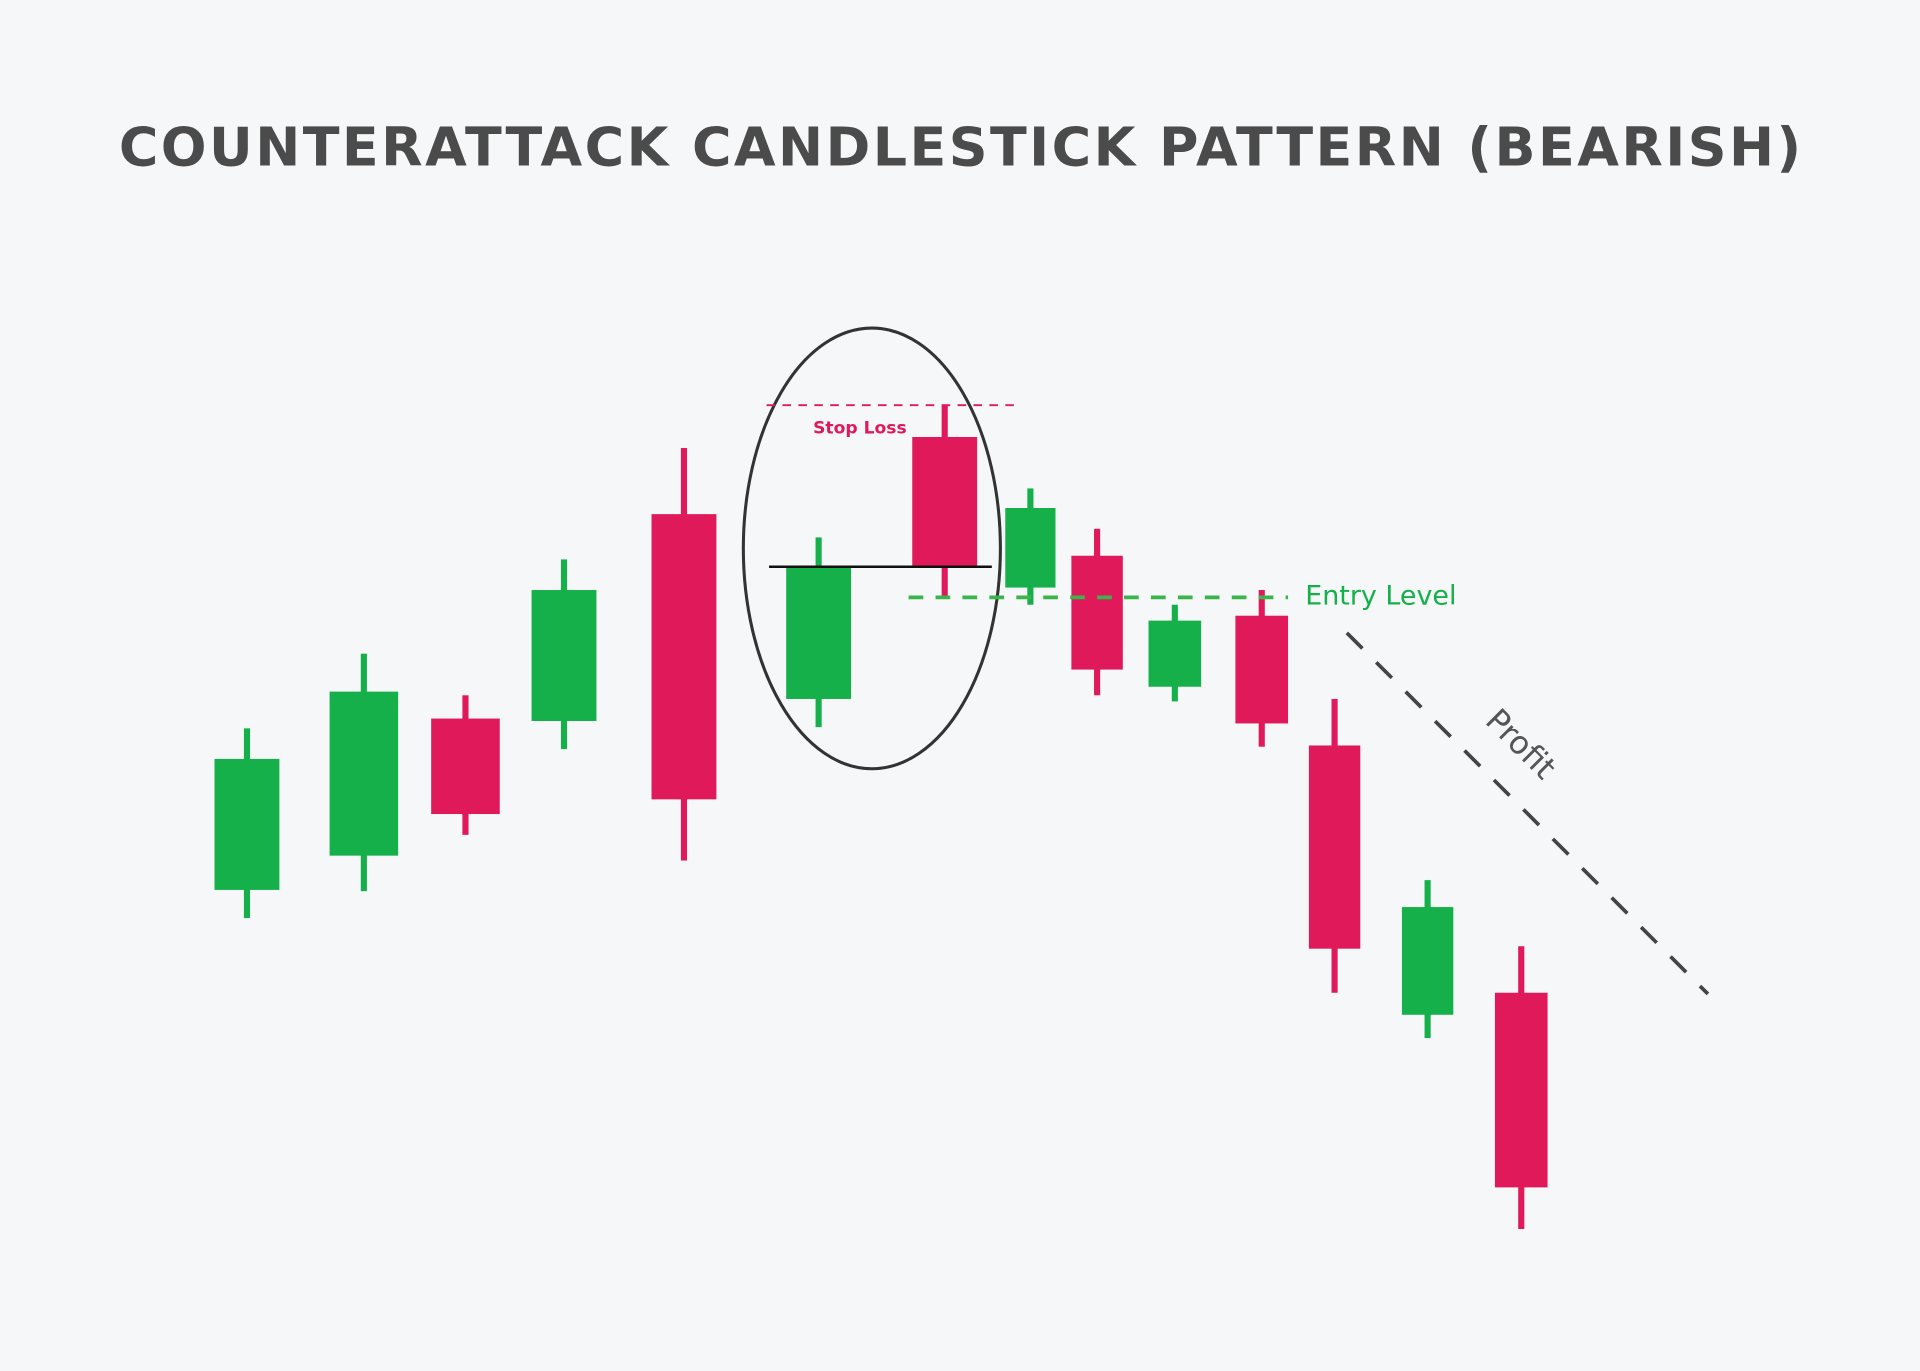 The image size is (1920, 1371). Describe the element at coordinates (860, 428) in the screenshot. I see `stop-loss-label: Stop Loss` at that location.